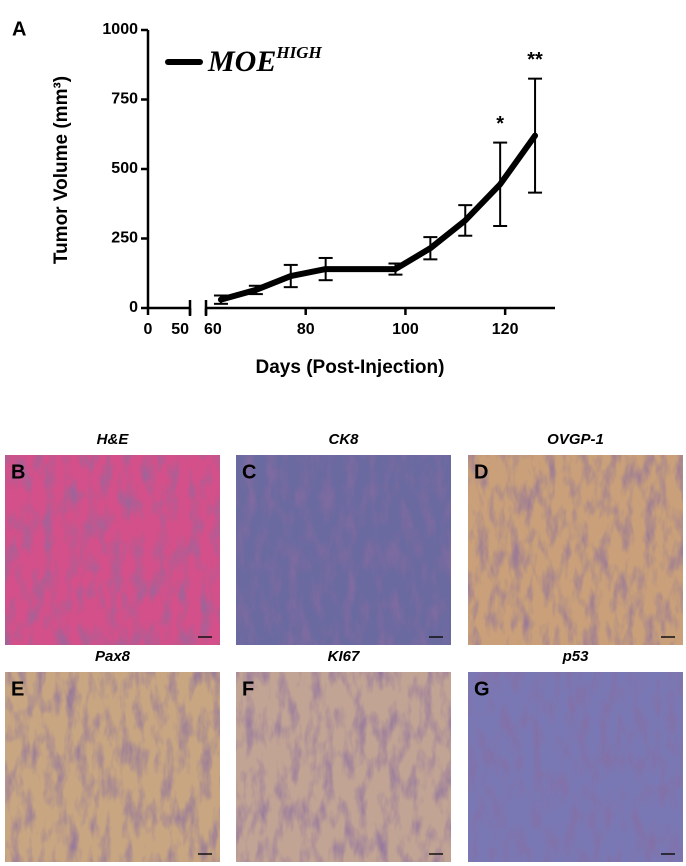  Describe the element at coordinates (500, 124) in the screenshot. I see `significance-mark: *` at that location.